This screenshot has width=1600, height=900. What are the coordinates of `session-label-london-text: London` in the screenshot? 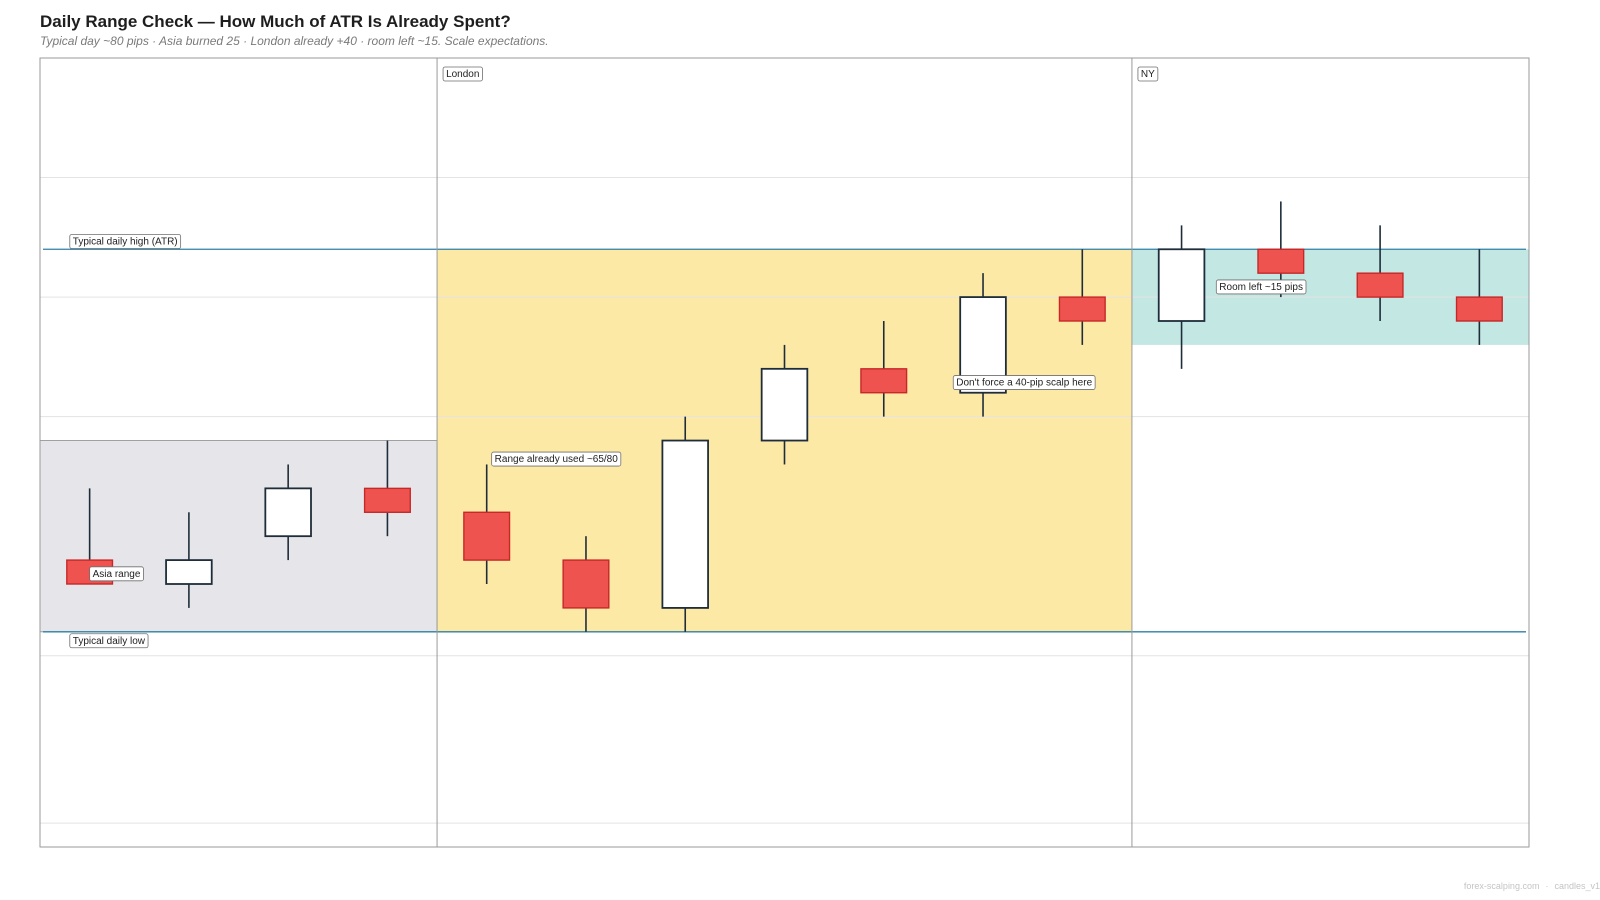 It's located at (462, 74).